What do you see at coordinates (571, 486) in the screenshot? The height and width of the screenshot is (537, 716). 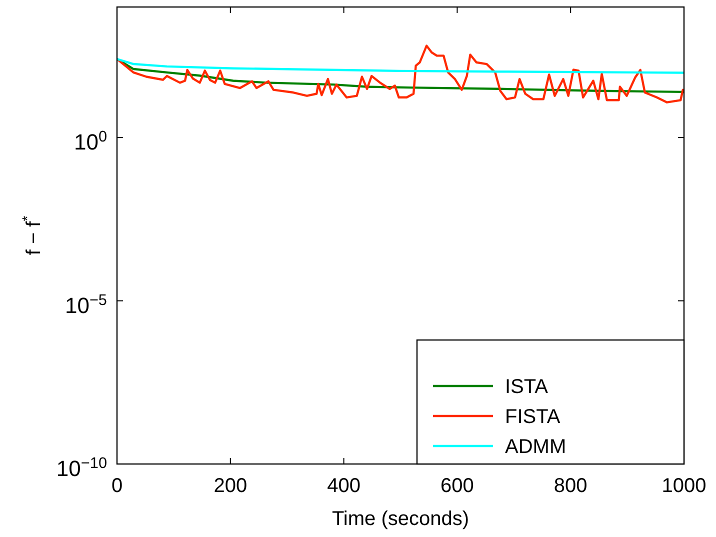 I see `x-tick-label: 800` at bounding box center [571, 486].